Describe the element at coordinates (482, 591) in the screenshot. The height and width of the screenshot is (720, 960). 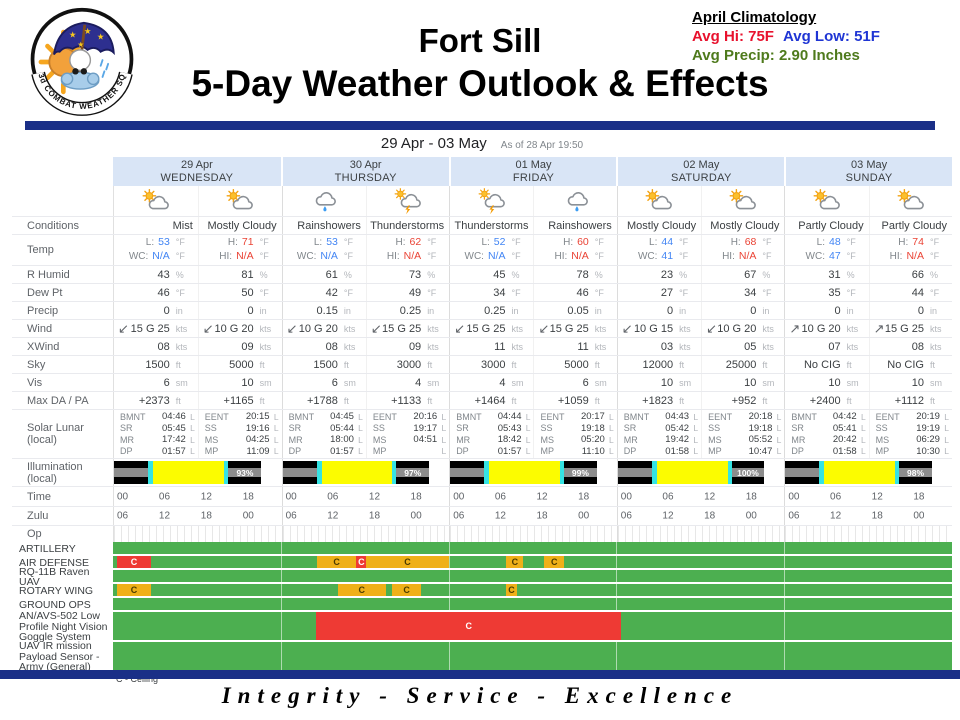
I see `ops-row-rotary-wing: ROTARY WING C C C C` at that location.